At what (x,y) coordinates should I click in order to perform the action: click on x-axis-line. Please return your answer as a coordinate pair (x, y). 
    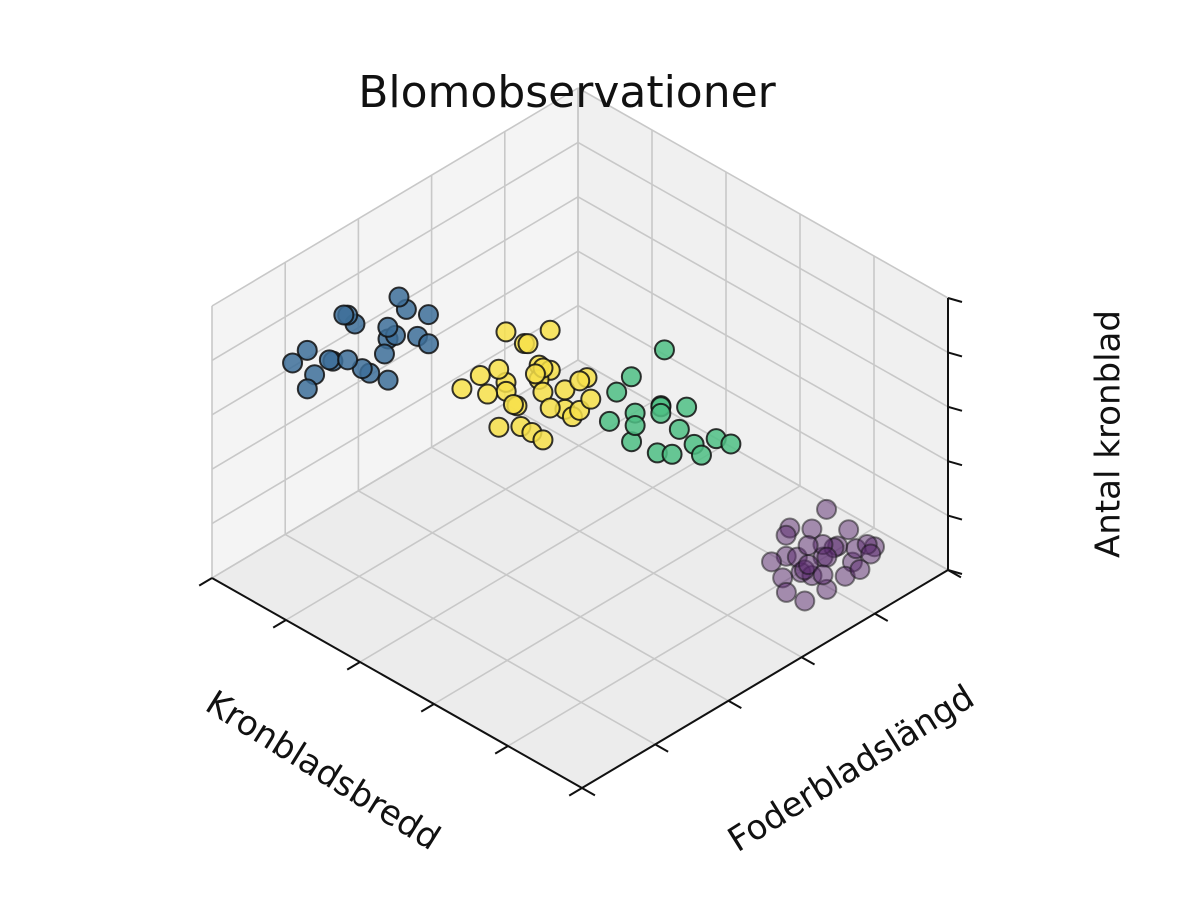
    Looking at the image, I should click on (397, 683).